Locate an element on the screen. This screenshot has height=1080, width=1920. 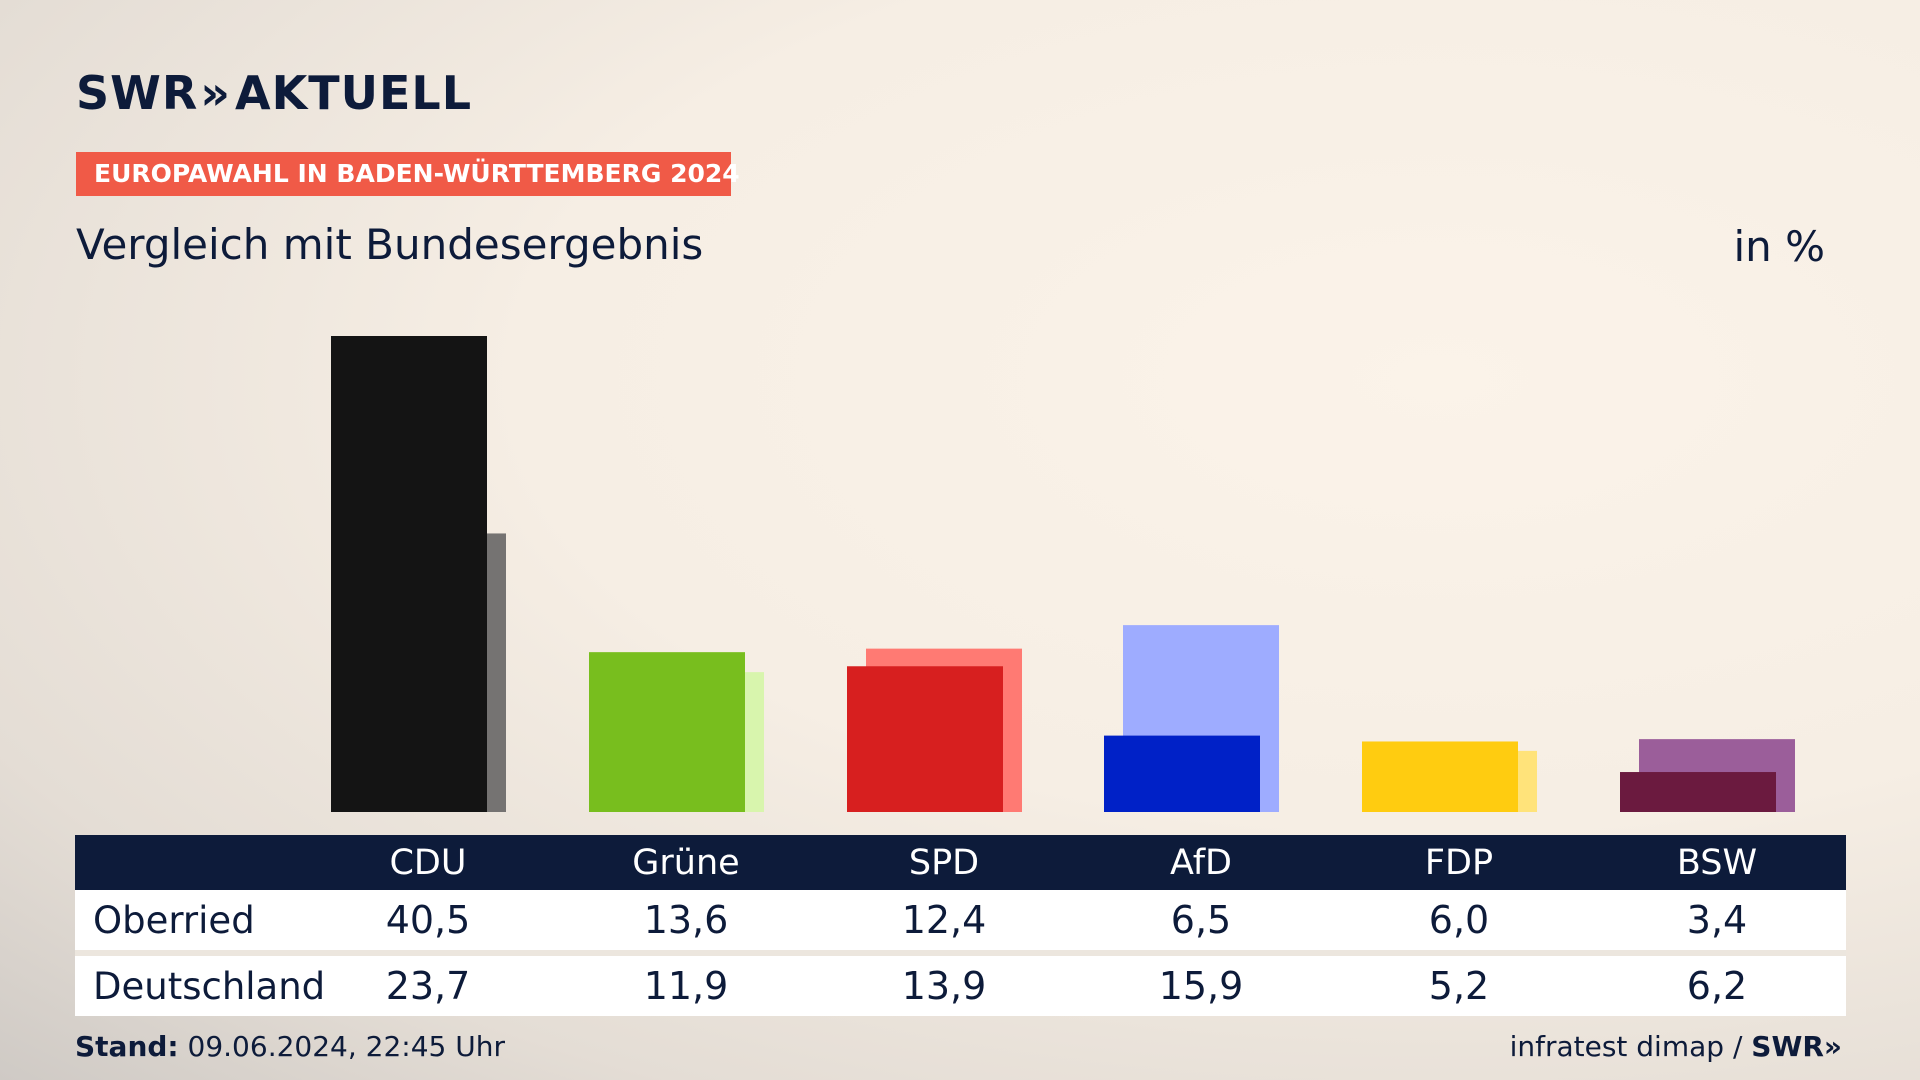
unit-label: in % is located at coordinates (1779, 246).